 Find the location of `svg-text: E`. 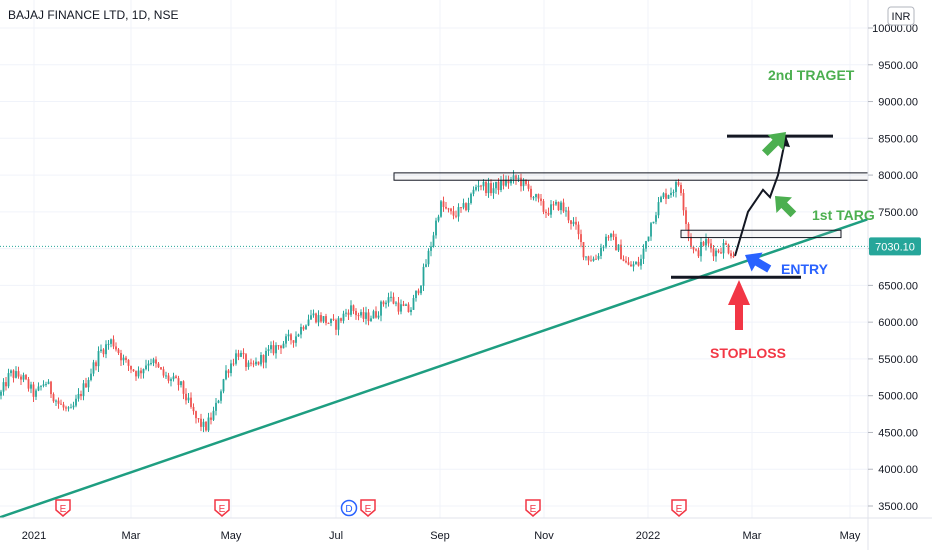

svg-text: E is located at coordinates (679, 509).